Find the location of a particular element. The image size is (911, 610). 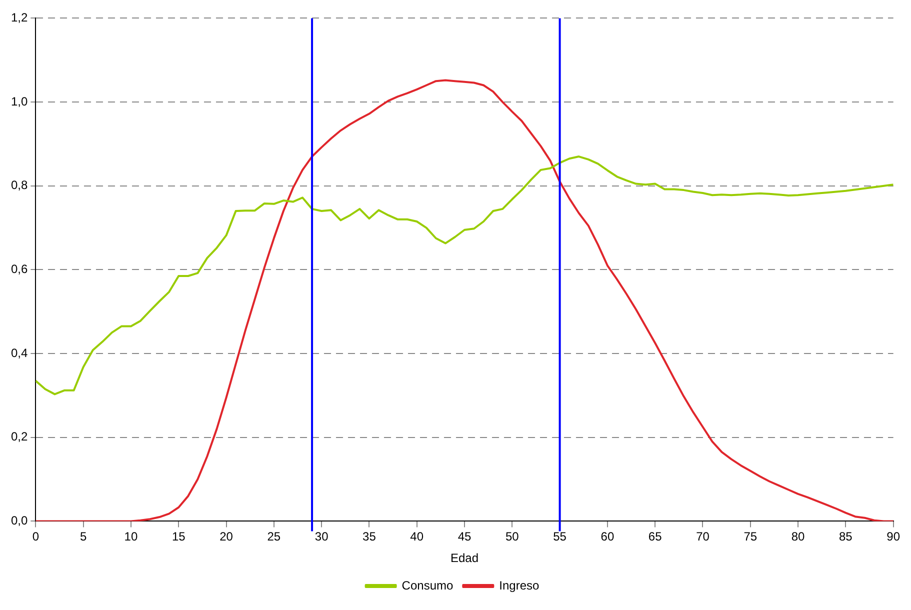

x-tick-label: 70 is located at coordinates (703, 537).